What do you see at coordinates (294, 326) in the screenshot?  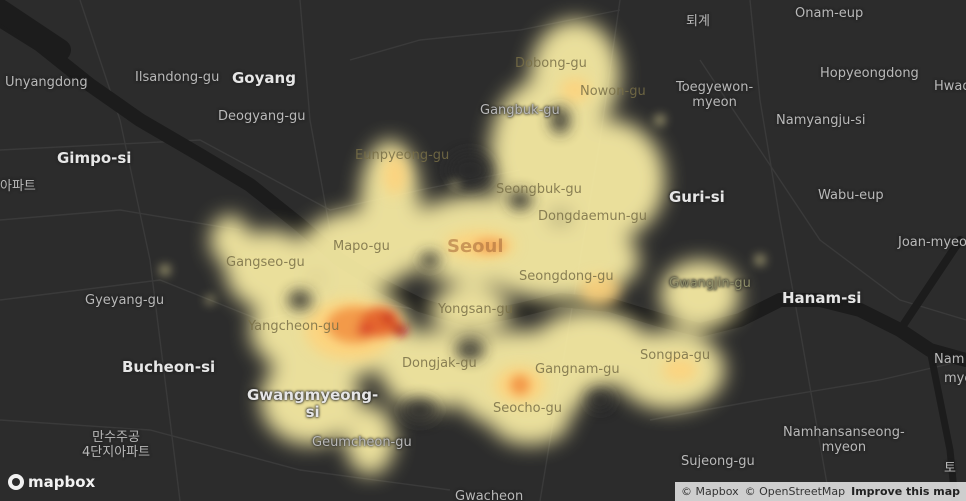 I see `map-label-yangcheon: Yangcheon-gu` at bounding box center [294, 326].